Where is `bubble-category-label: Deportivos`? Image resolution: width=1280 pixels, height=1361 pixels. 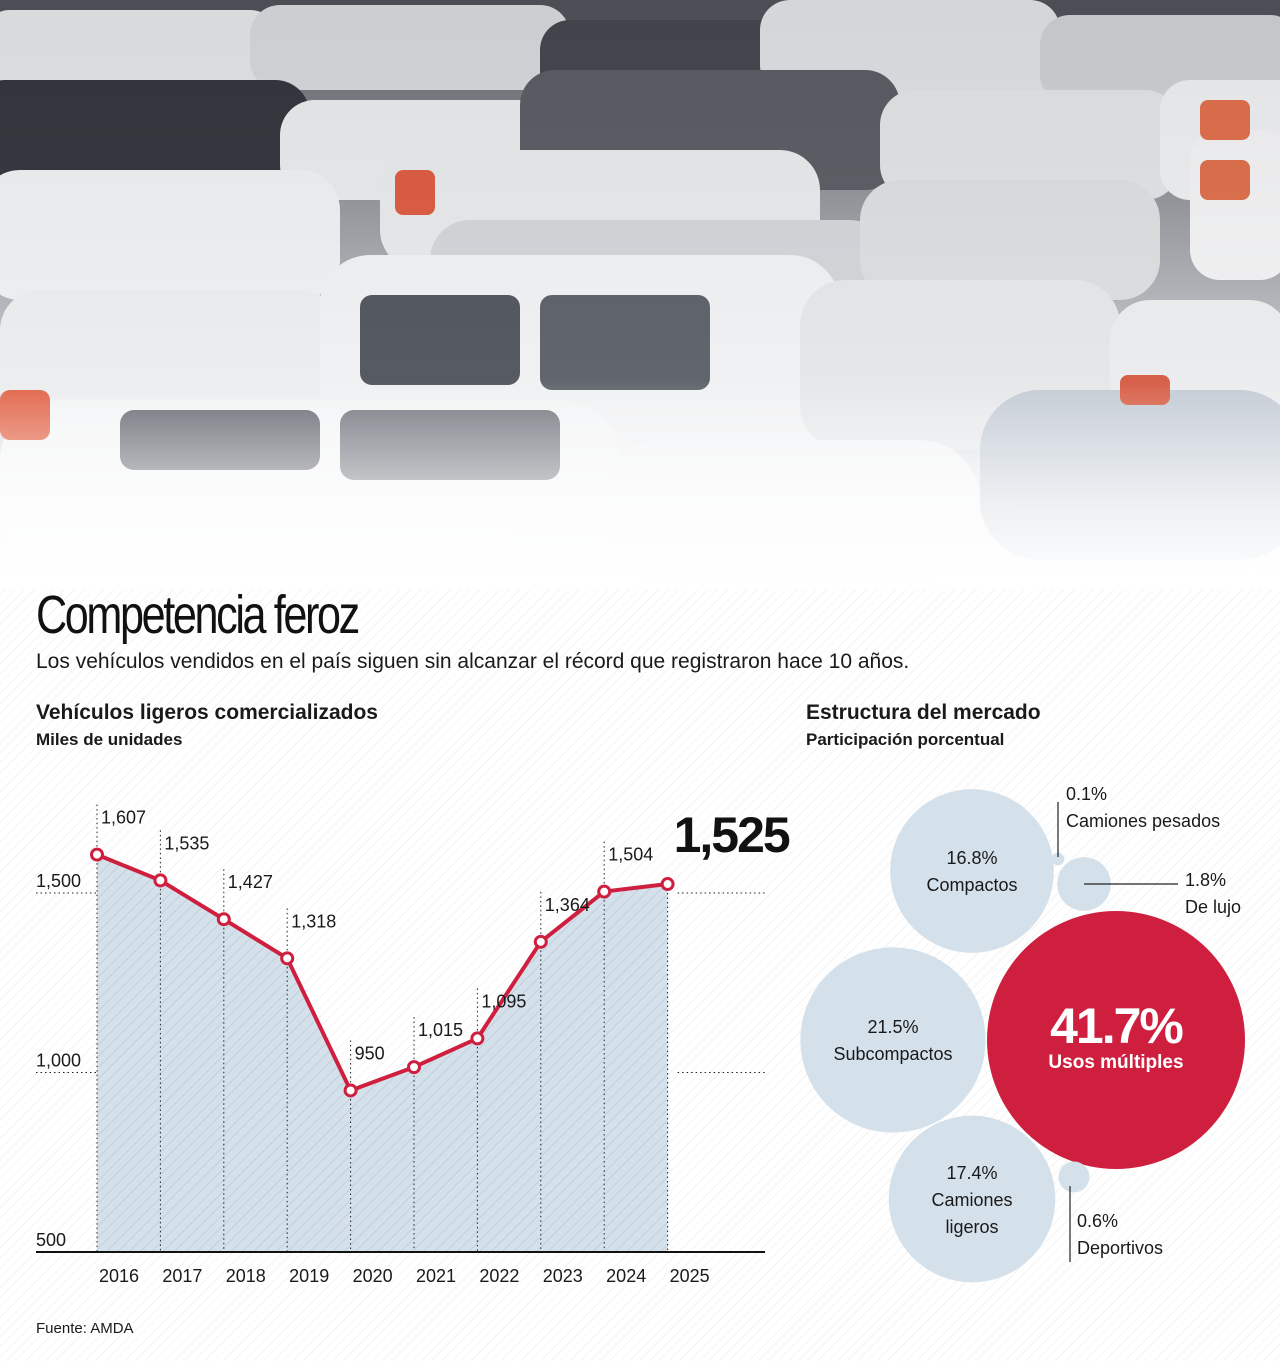 bubble-category-label: Deportivos is located at coordinates (1120, 1248).